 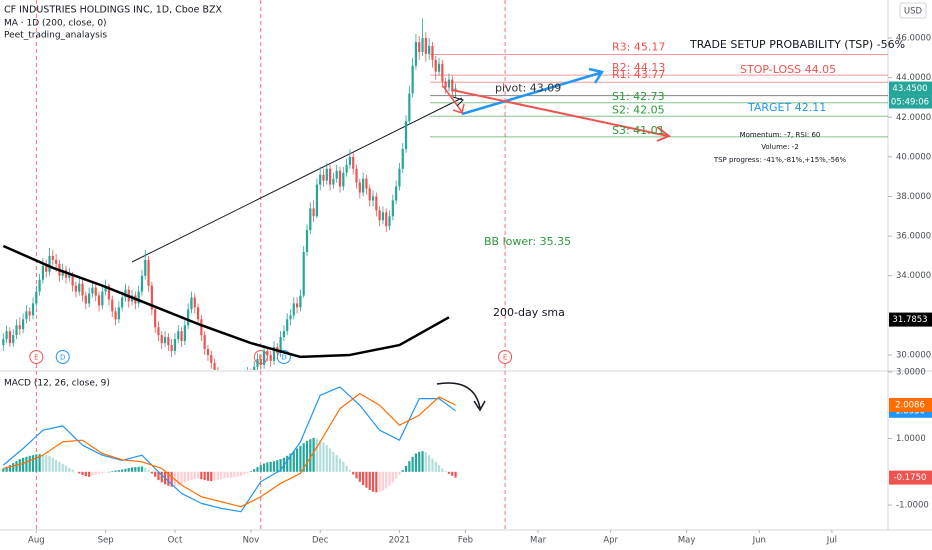 What do you see at coordinates (913, 157) in the screenshot?
I see `y-tick-label: 40.0000` at bounding box center [913, 157].